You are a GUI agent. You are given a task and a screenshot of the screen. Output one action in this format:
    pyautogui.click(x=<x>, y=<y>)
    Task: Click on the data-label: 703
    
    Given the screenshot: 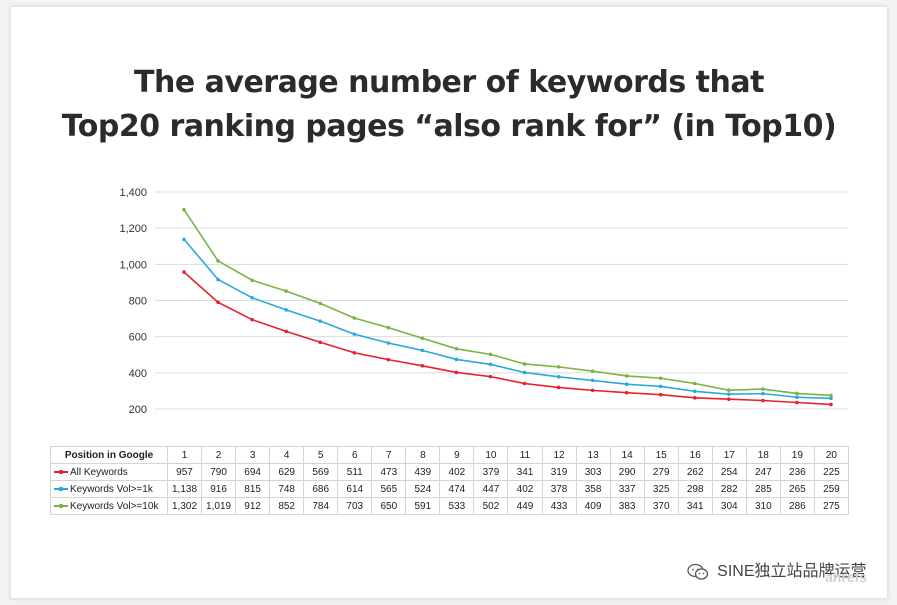 What is the action you would take?
    pyautogui.click(x=355, y=506)
    